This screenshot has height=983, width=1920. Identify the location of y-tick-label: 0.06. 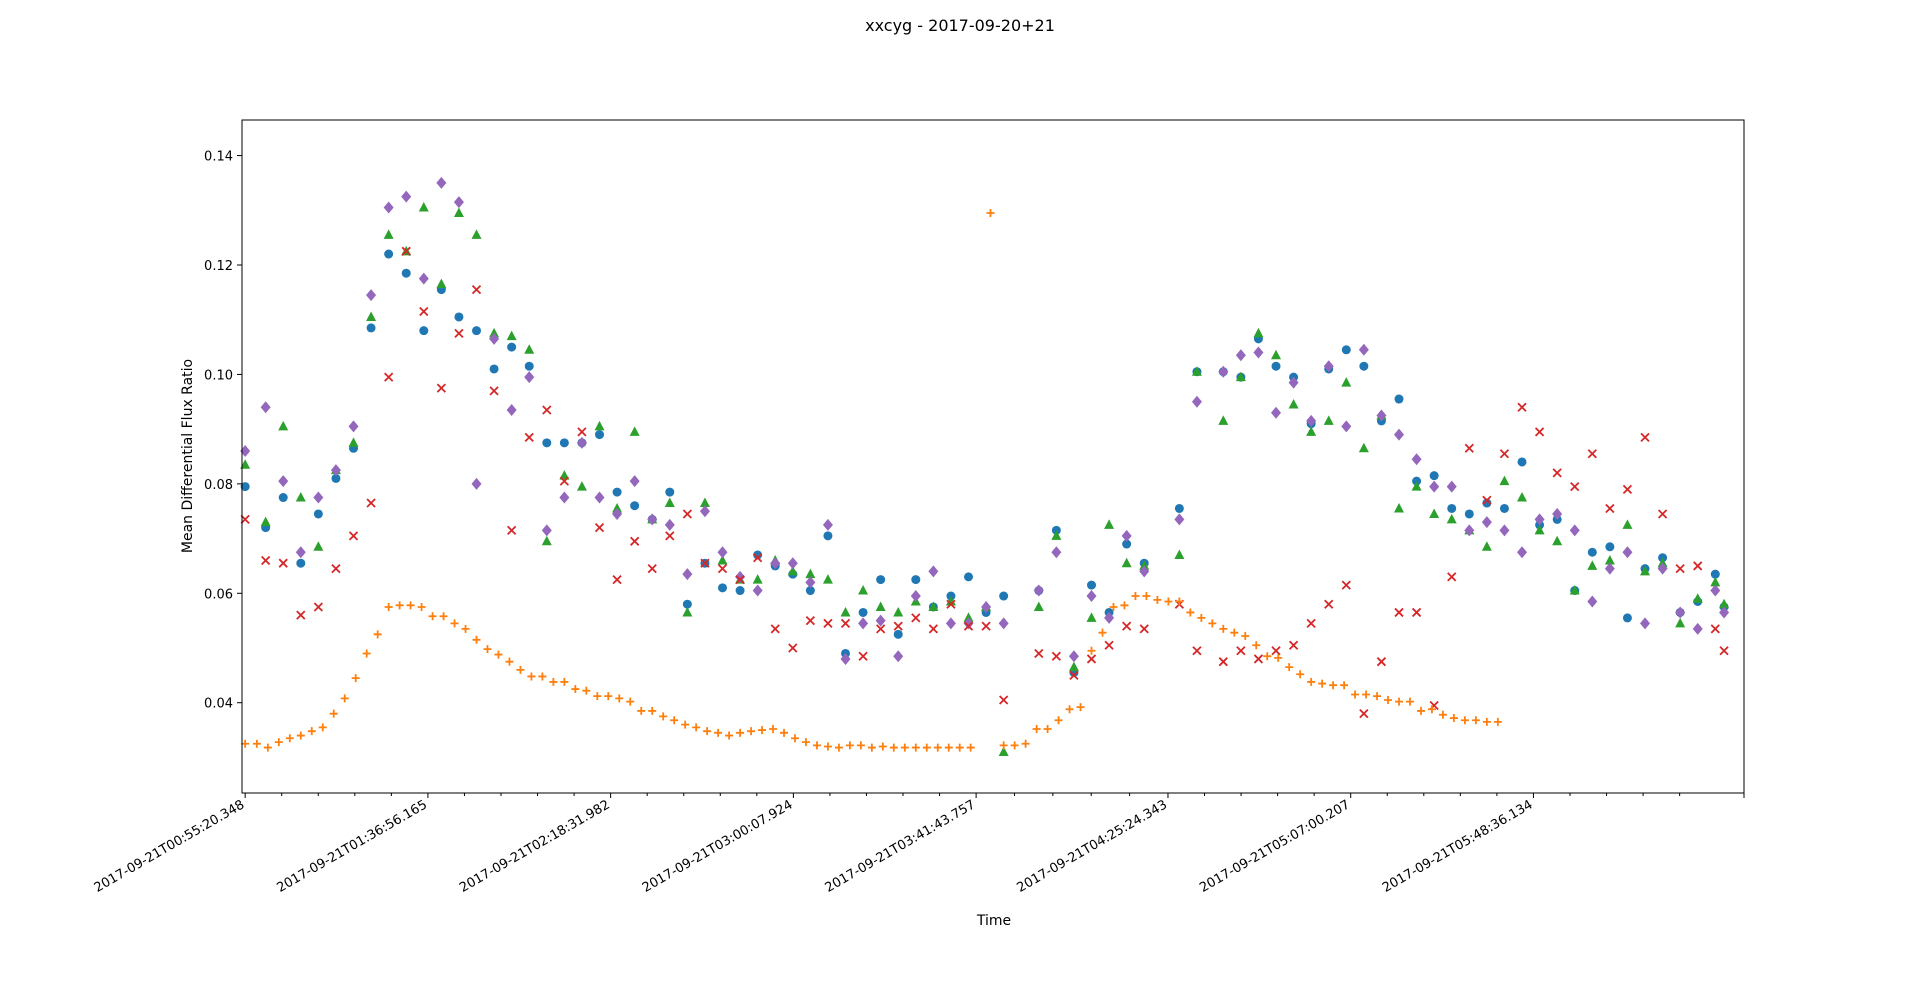
(218, 594).